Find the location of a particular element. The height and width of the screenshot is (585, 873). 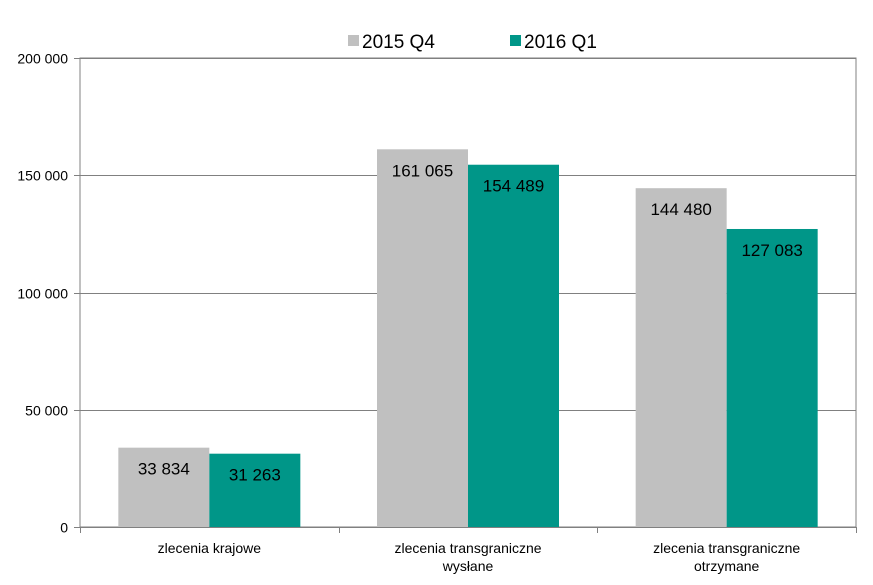

x-category-label: otrzymane is located at coordinates (727, 566).